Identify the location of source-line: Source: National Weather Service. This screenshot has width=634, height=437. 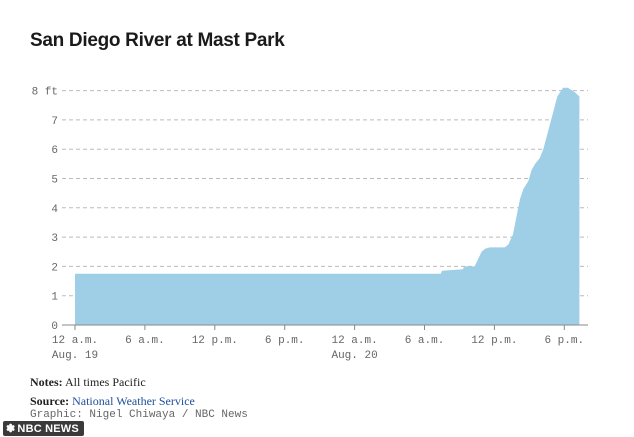
(112, 401).